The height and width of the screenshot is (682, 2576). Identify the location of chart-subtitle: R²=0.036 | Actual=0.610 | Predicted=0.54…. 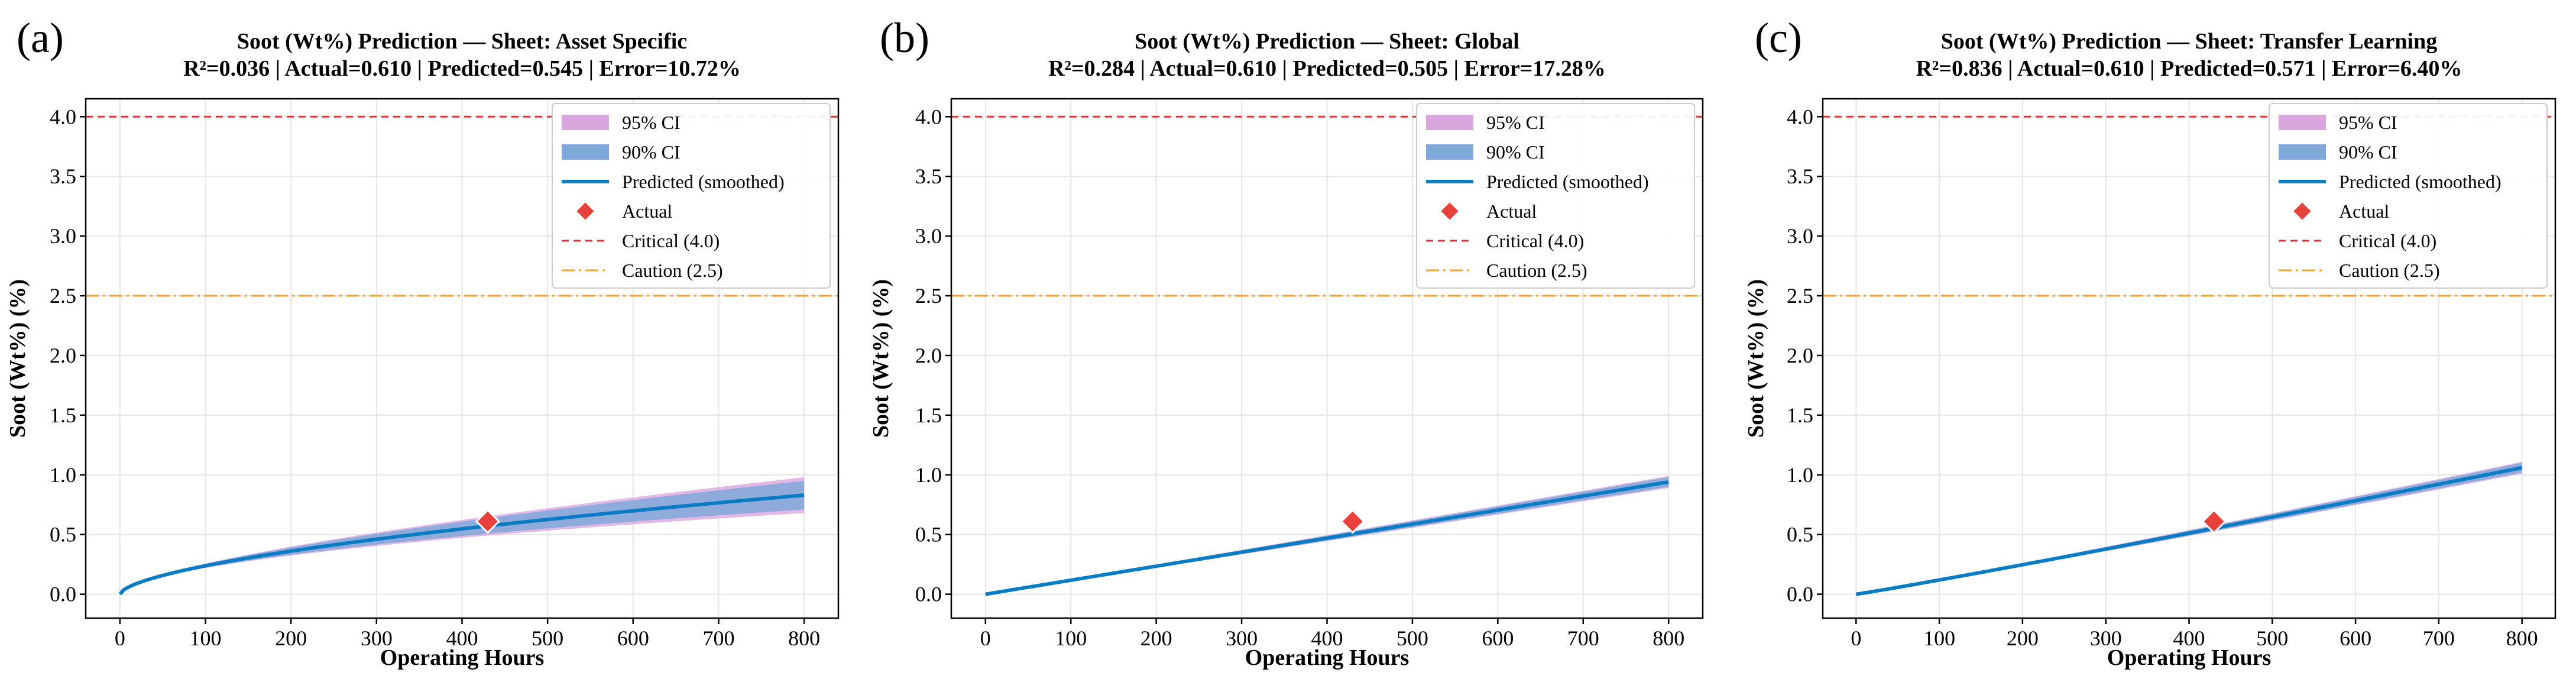
(462, 68).